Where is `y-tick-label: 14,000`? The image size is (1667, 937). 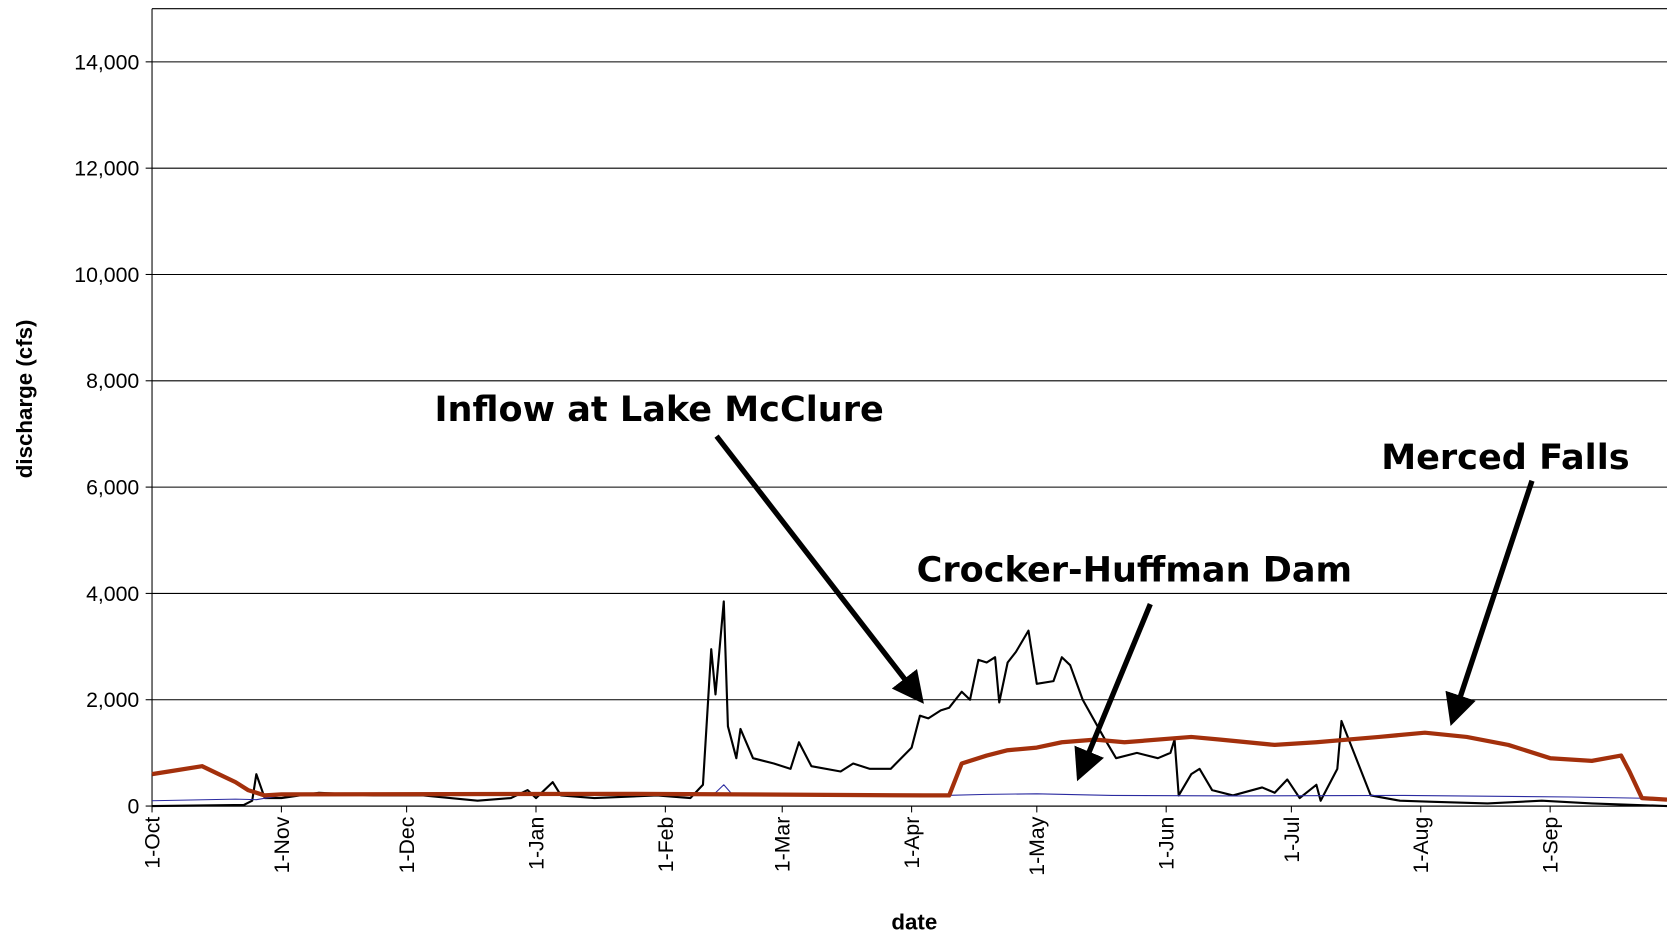
y-tick-label: 14,000 is located at coordinates (106, 62).